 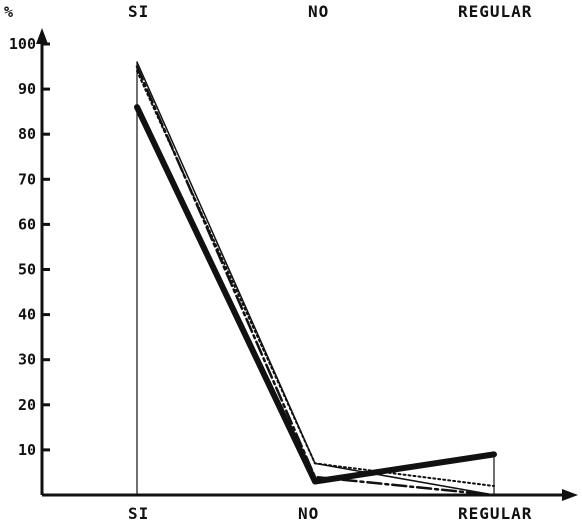 I want to click on y-tick-label: 30, so click(x=27, y=360).